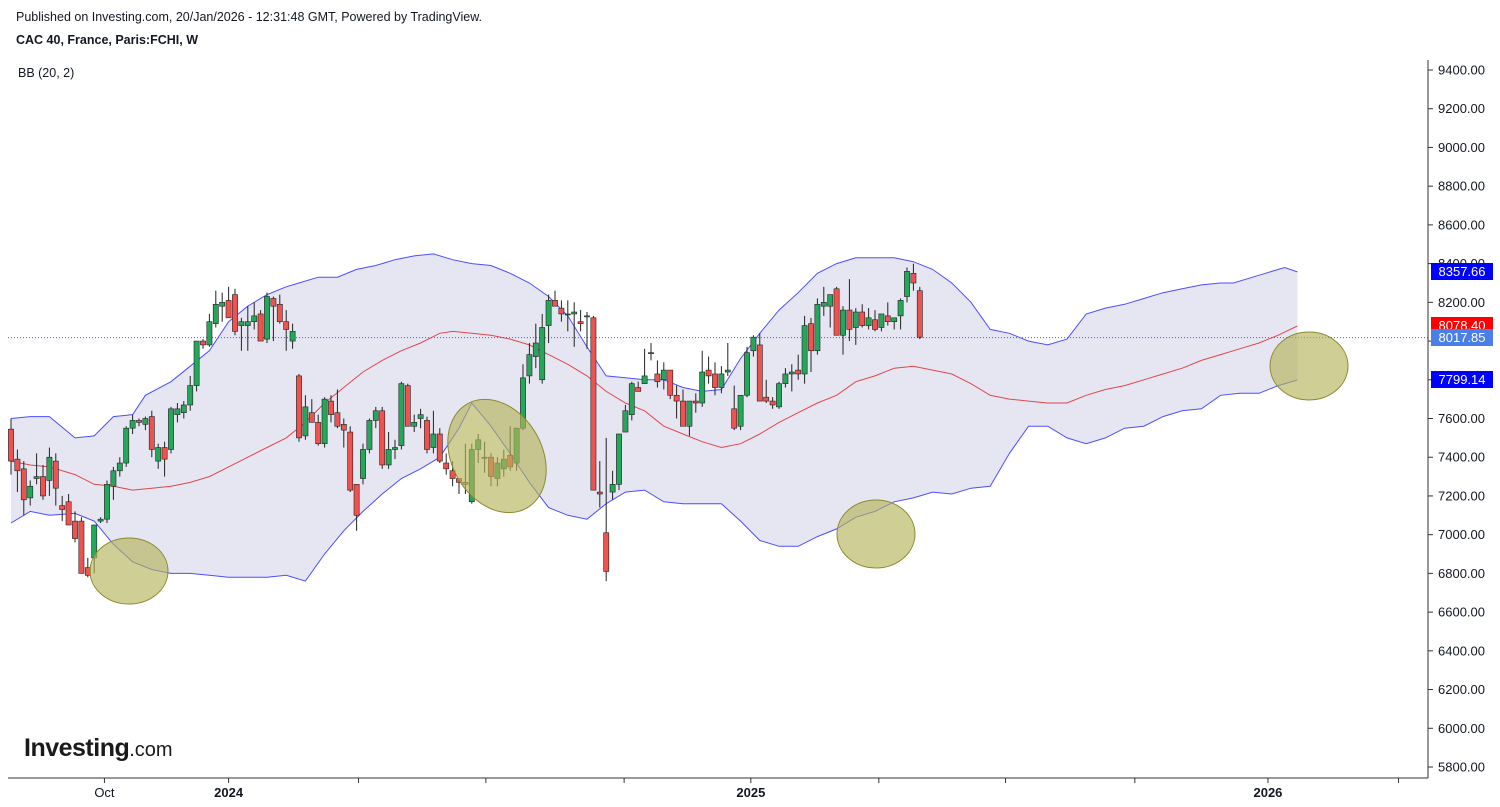 This screenshot has height=807, width=1500. What do you see at coordinates (46, 73) in the screenshot?
I see `indicator-label: BB (20, 2)` at bounding box center [46, 73].